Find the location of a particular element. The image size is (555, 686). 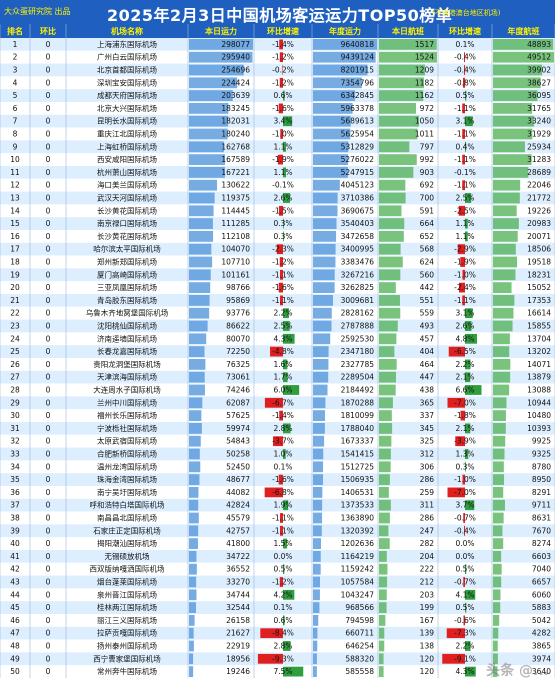

value-label: 7670 is located at coordinates (541, 530).